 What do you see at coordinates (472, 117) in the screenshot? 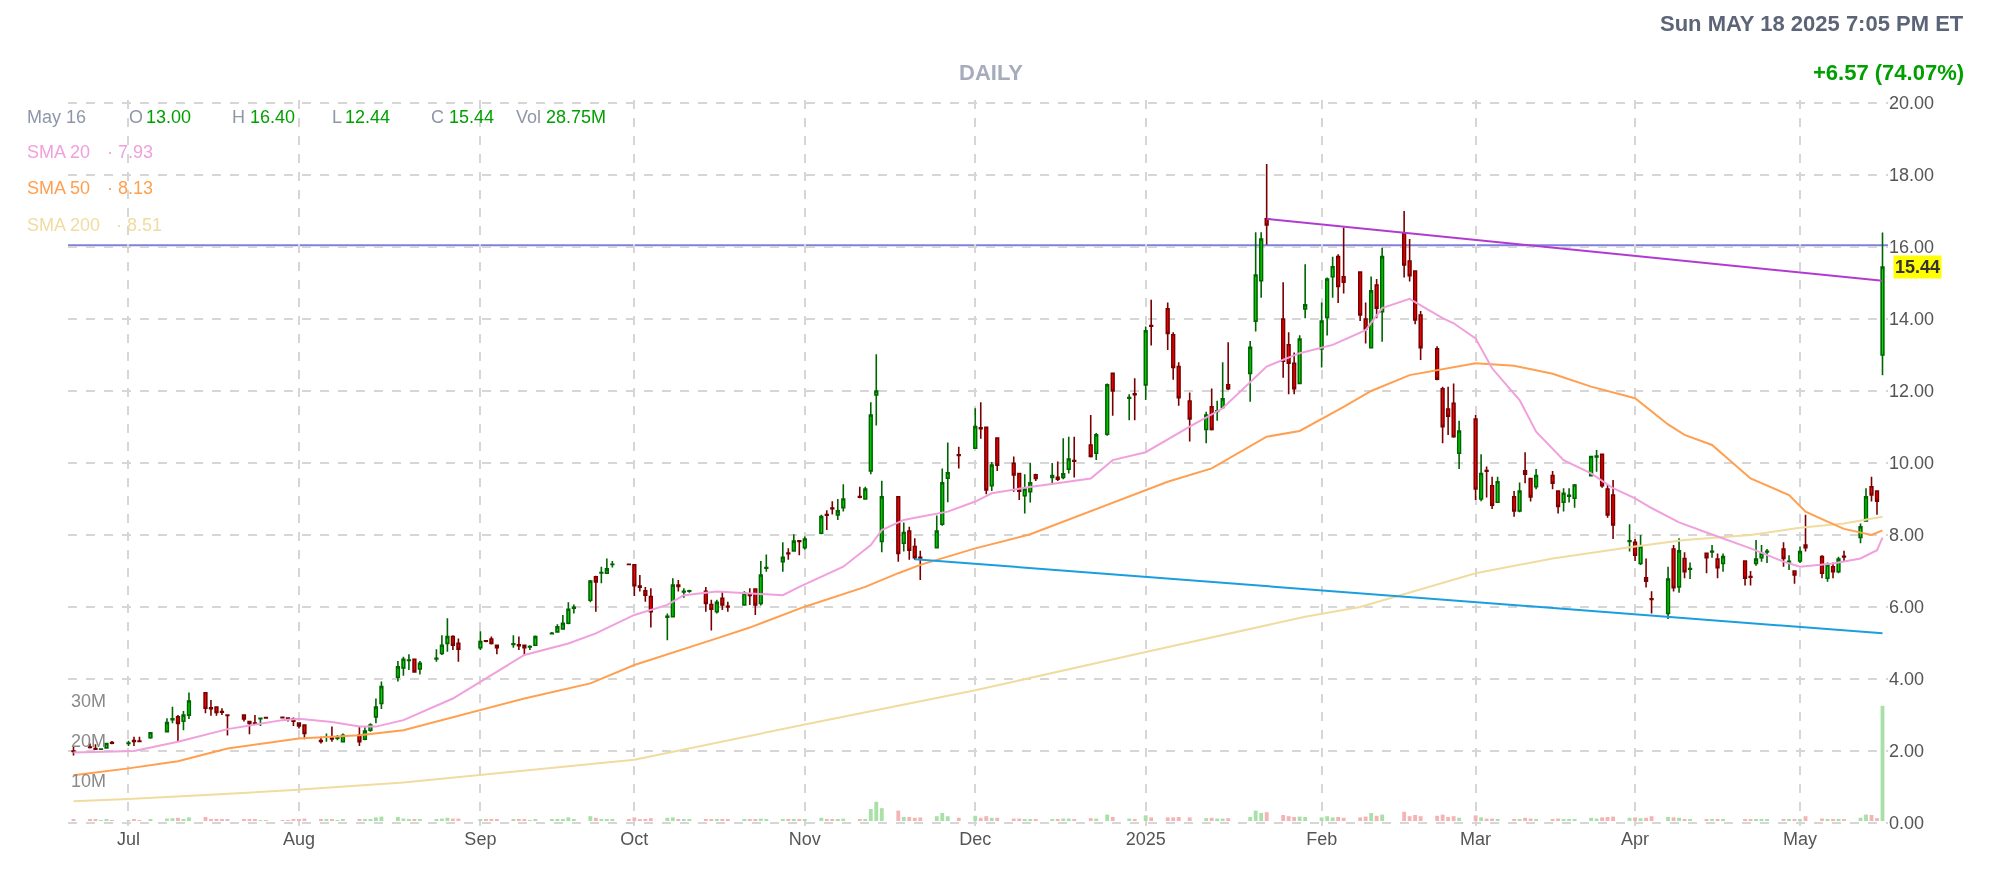
I see `annotation: 15.44` at bounding box center [472, 117].